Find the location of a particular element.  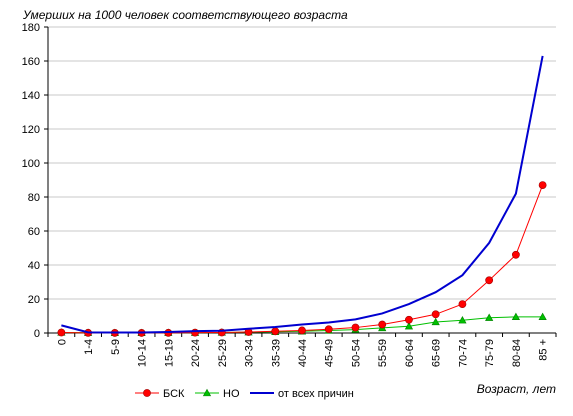

x-tick-label: 1-4 is located at coordinates (89, 347).